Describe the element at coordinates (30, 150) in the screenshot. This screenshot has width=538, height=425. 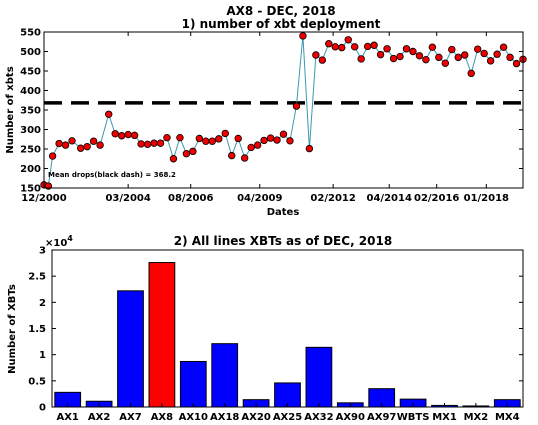
I see `y-tick-label: 250` at that location.